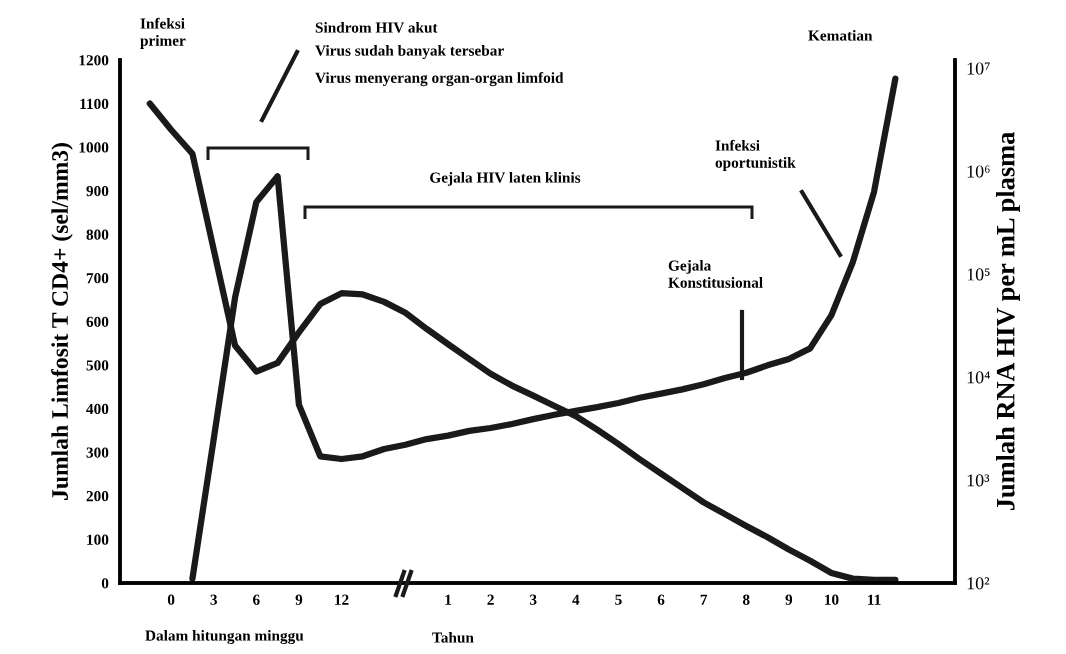 This screenshot has width=1066, height=654. Describe the element at coordinates (171, 599) in the screenshot. I see `x-tick-label: 0` at that location.